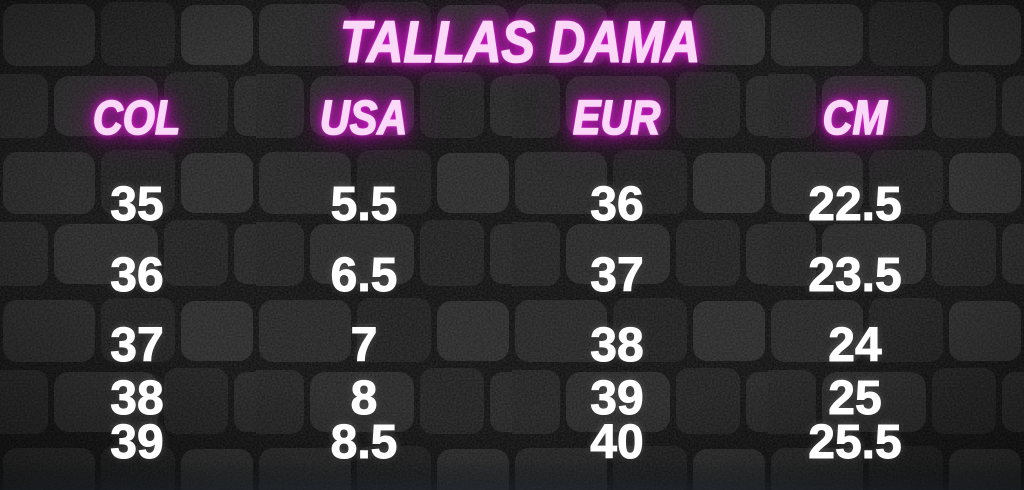 Image resolution: width=1024 pixels, height=490 pixels. I want to click on table-row: 38 8 39 25, so click(512, 398).